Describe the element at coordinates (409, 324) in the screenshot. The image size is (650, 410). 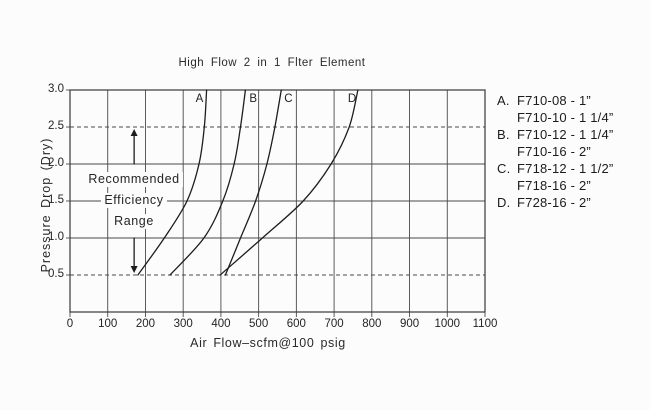
I see `x-tick-label: 900` at that location.